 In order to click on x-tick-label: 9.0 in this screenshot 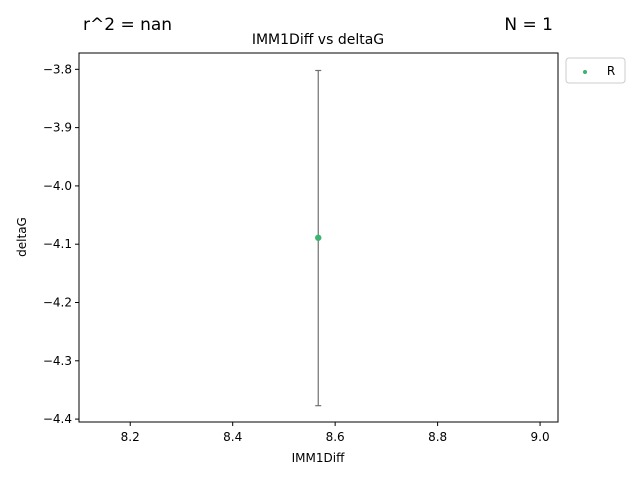, I will do `click(540, 437)`.